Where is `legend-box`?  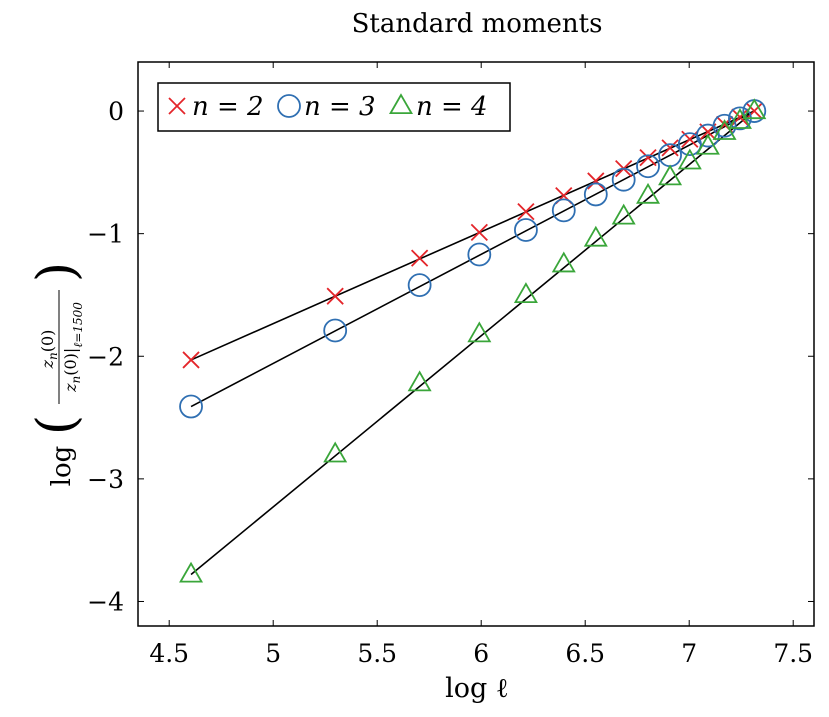 legend-box is located at coordinates (334, 107).